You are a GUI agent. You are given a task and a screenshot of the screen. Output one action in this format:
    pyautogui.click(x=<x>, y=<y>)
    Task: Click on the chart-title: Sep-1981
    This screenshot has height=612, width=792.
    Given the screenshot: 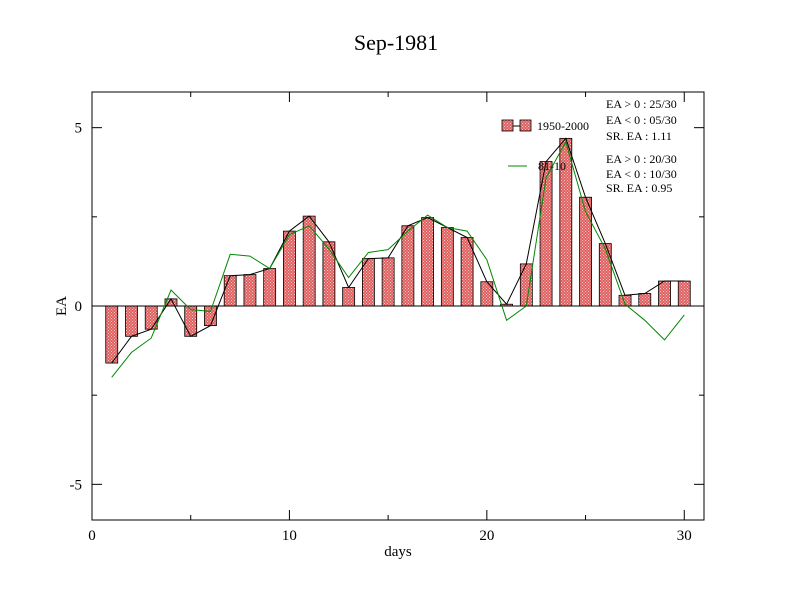 What is the action you would take?
    pyautogui.click(x=396, y=42)
    